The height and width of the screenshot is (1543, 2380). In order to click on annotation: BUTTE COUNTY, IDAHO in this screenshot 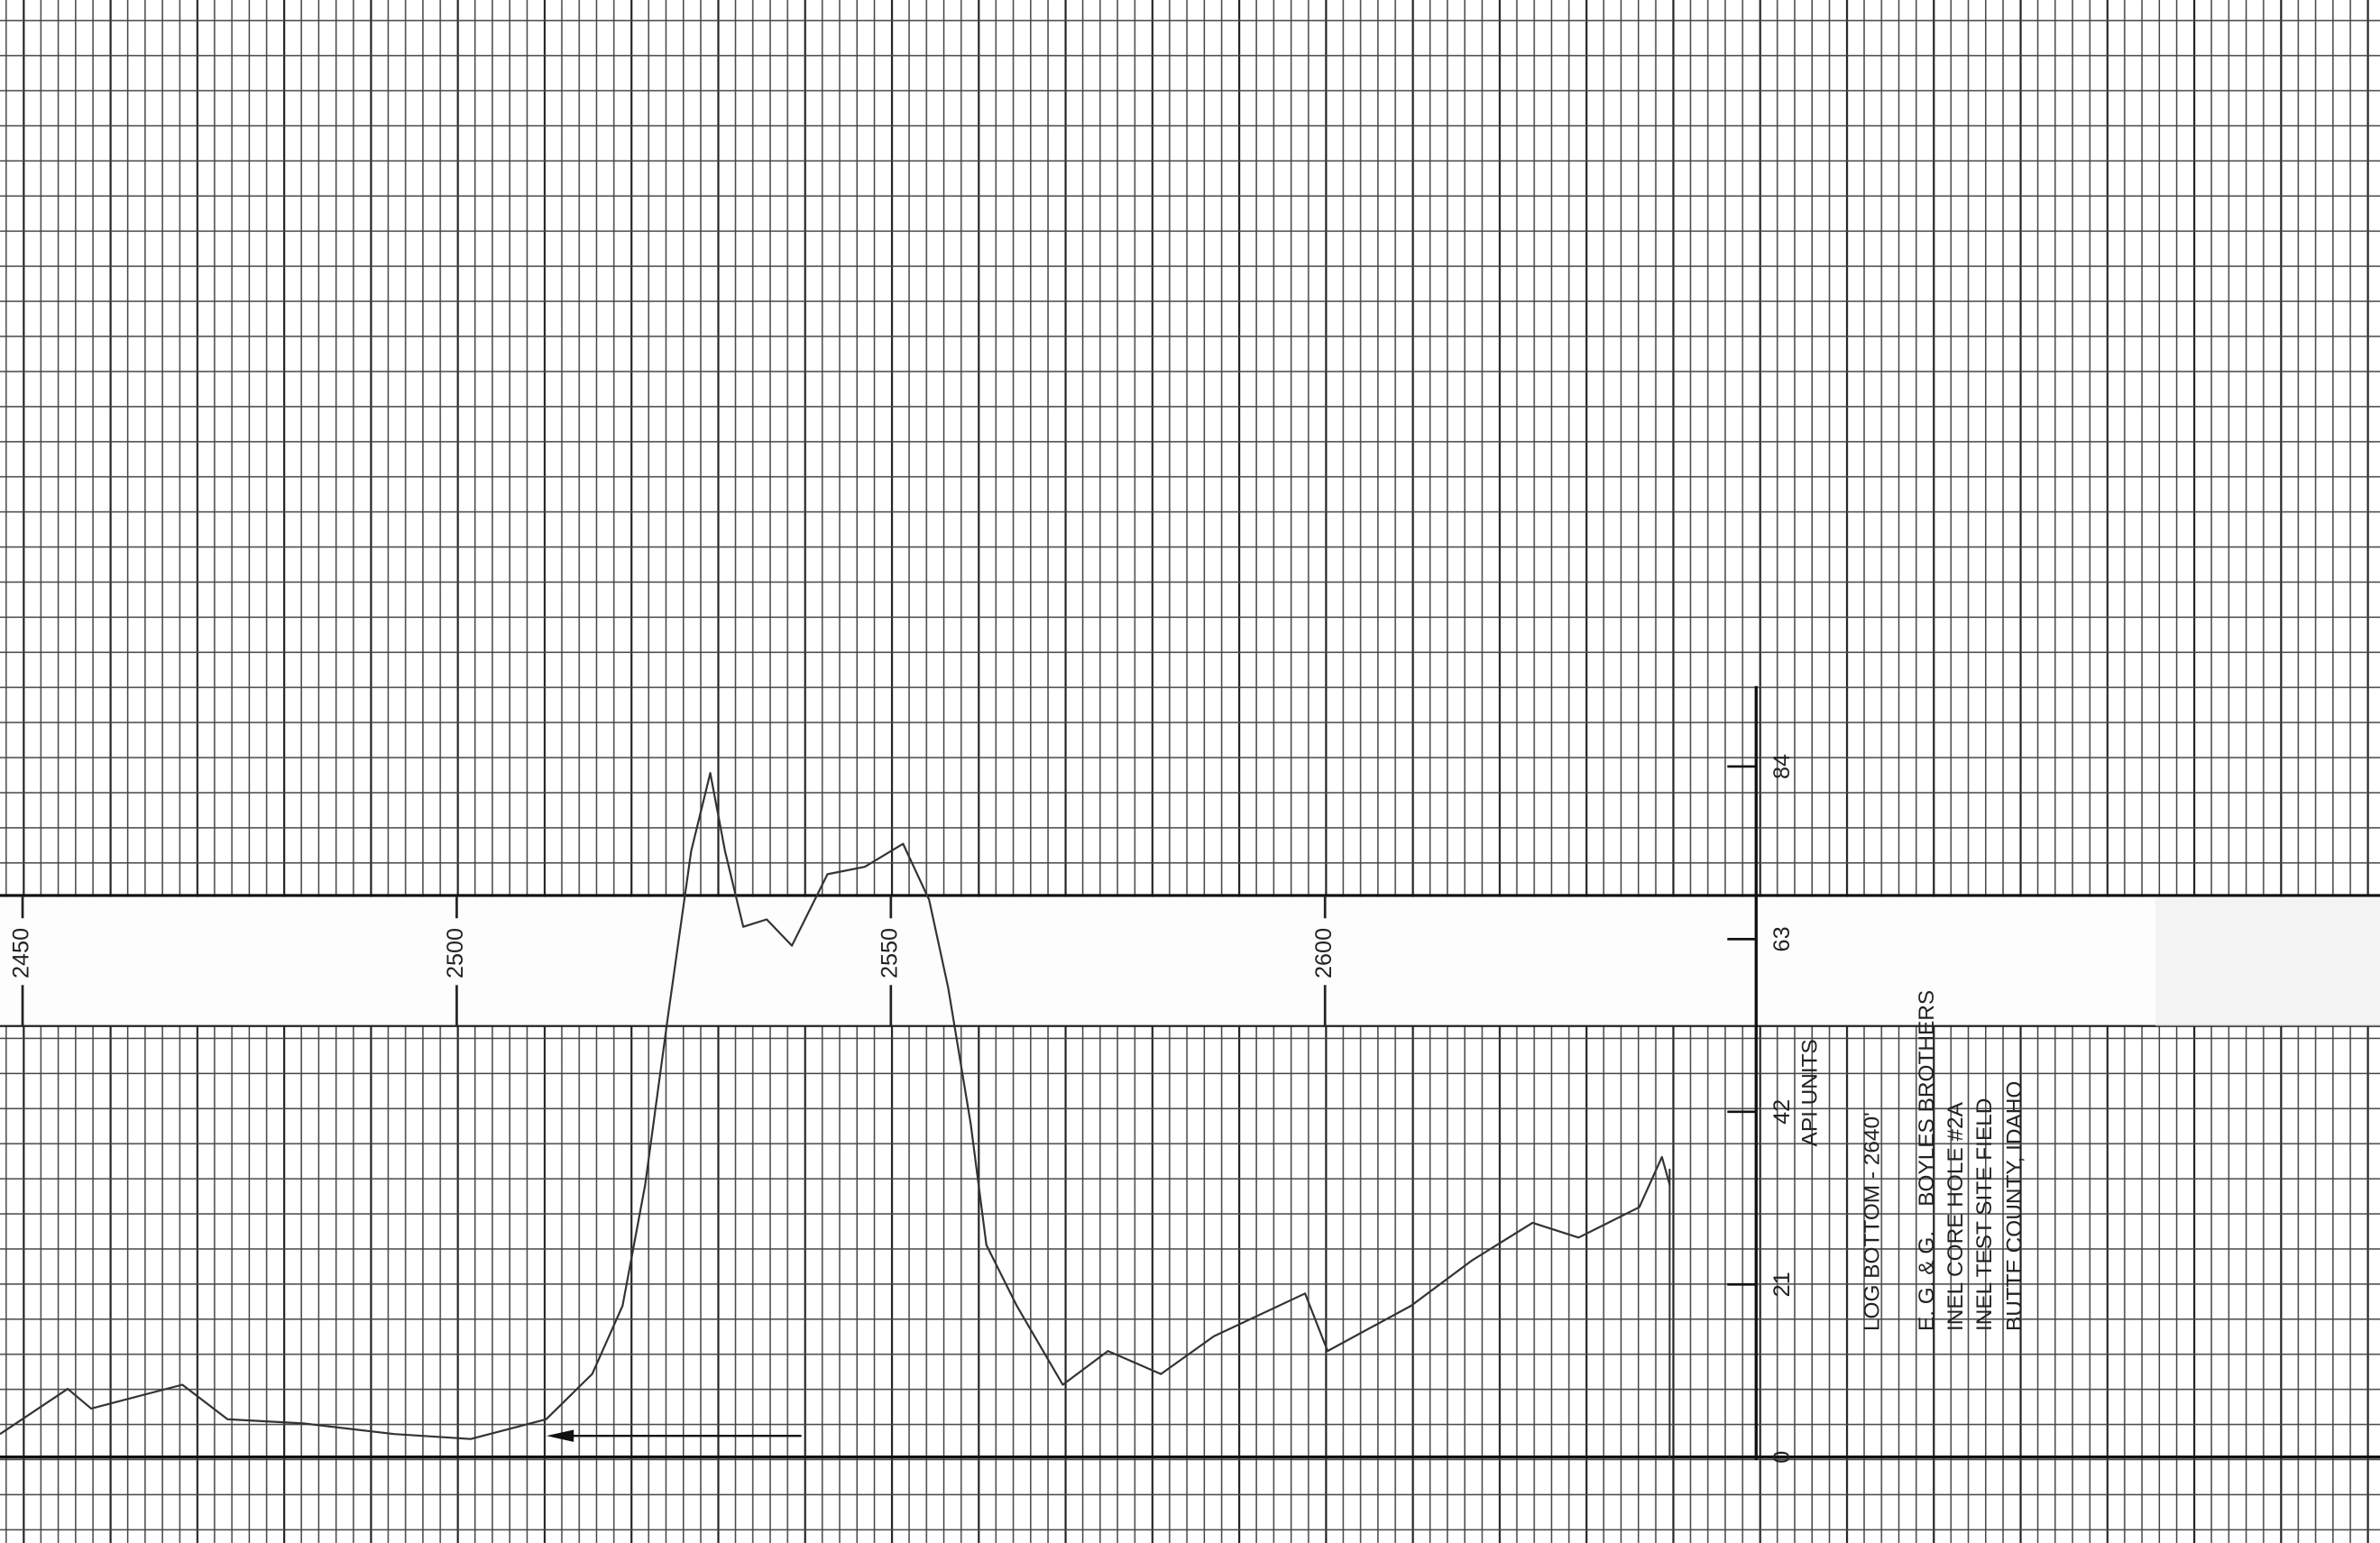, I will do `click(2015, 1206)`.